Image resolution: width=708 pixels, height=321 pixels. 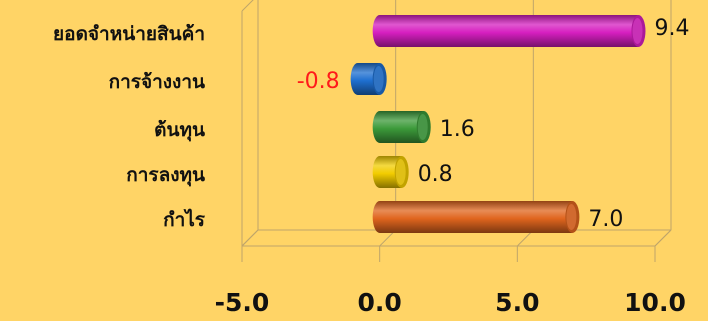 I want to click on category-label: การจ้างงาน, so click(x=157, y=82).